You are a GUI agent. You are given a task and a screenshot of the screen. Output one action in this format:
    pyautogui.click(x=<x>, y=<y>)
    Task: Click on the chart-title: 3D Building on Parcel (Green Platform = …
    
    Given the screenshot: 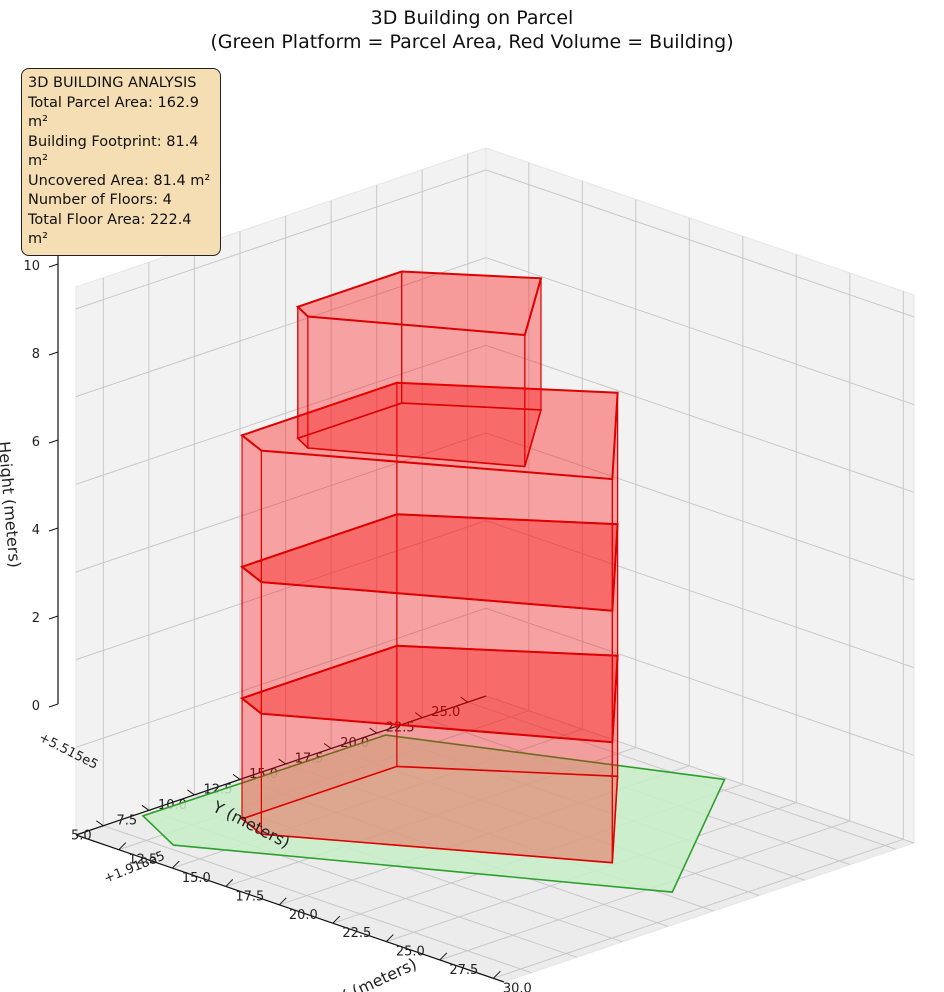 What is the action you would take?
    pyautogui.click(x=472, y=30)
    